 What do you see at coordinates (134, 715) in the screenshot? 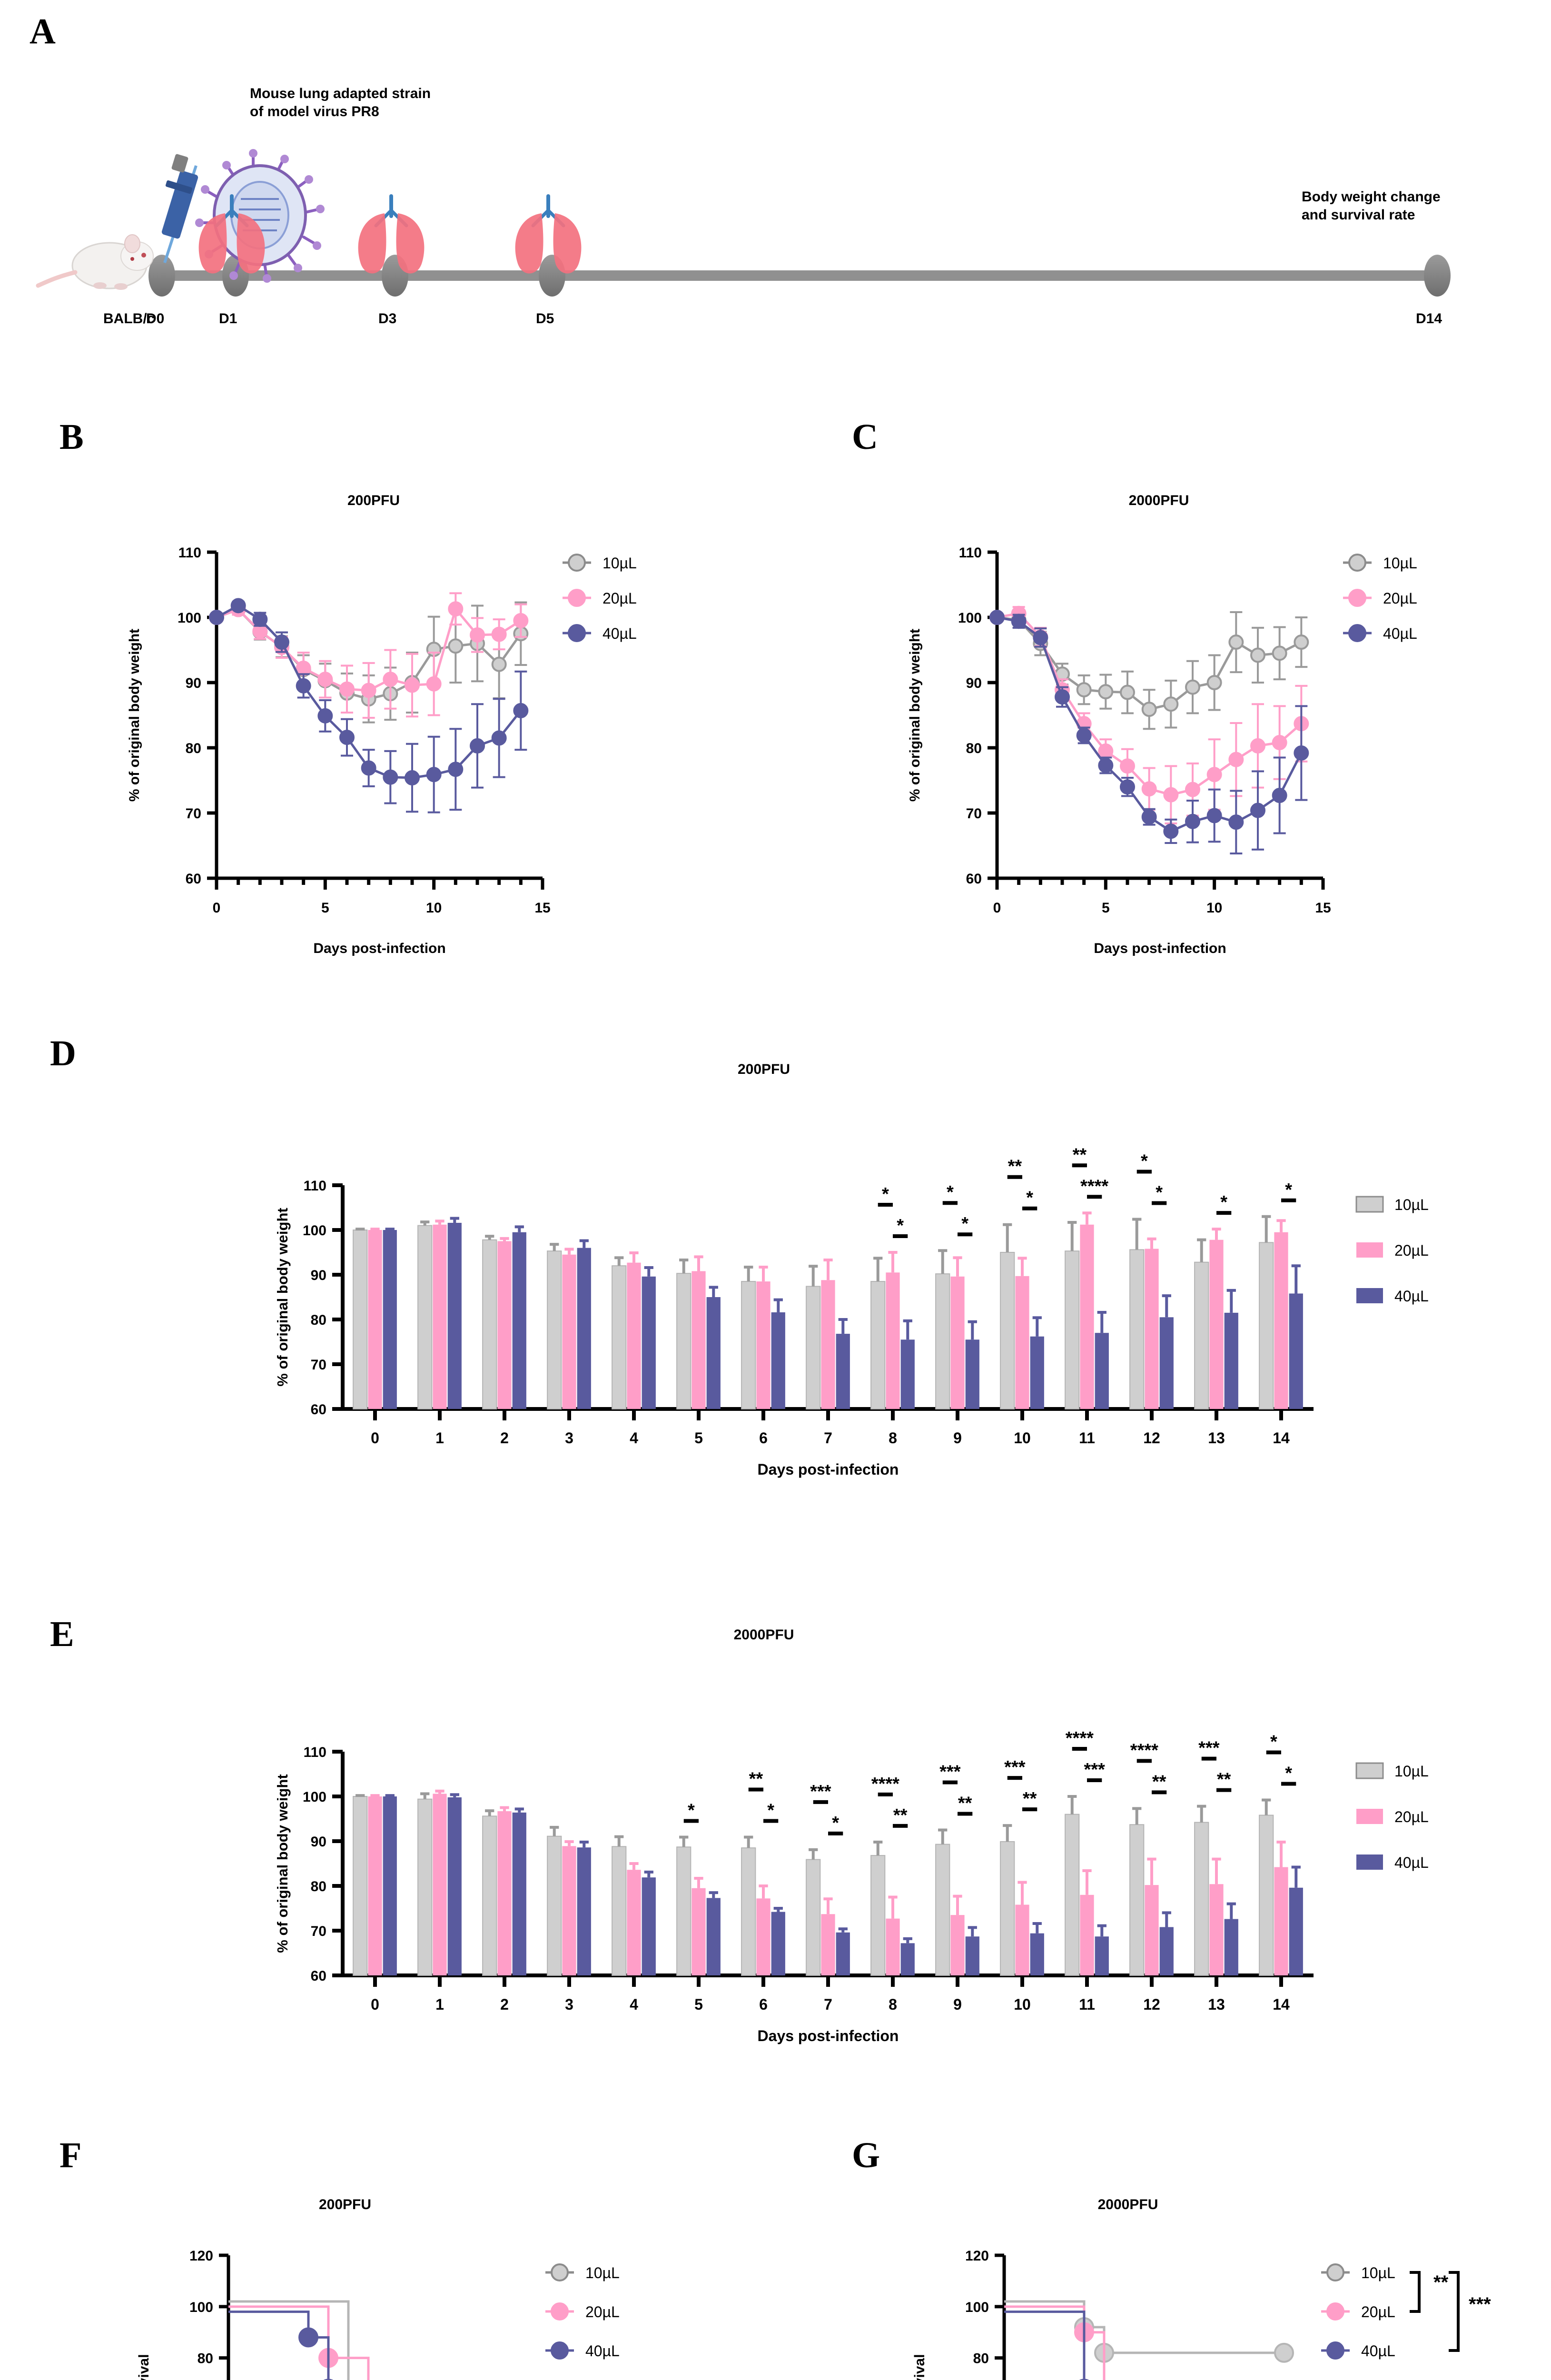
I see `y-axis-label: % of original body weight` at bounding box center [134, 715].